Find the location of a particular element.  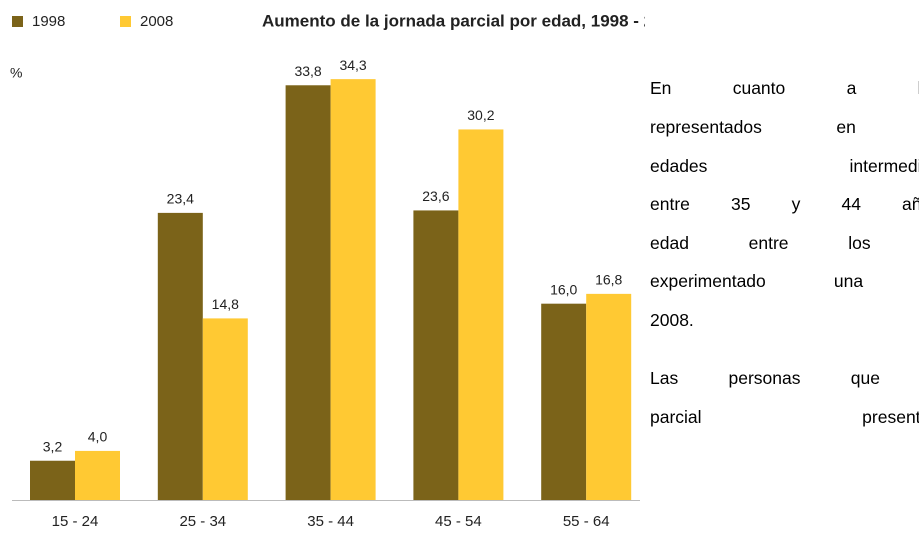

text-line: edades intermedias is located at coordinates (784, 166).